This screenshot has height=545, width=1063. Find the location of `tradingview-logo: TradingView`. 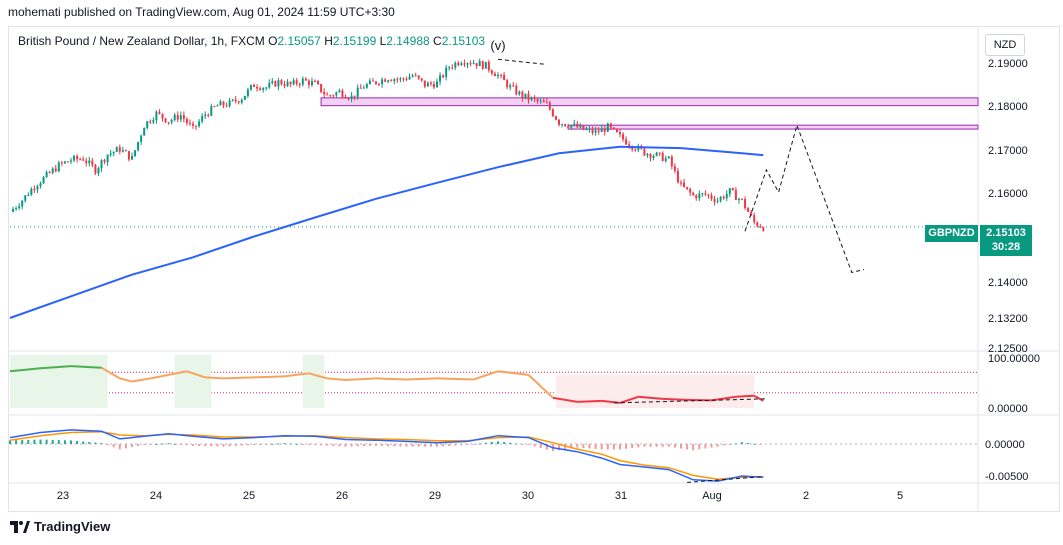

tradingview-logo: TradingView is located at coordinates (60, 526).